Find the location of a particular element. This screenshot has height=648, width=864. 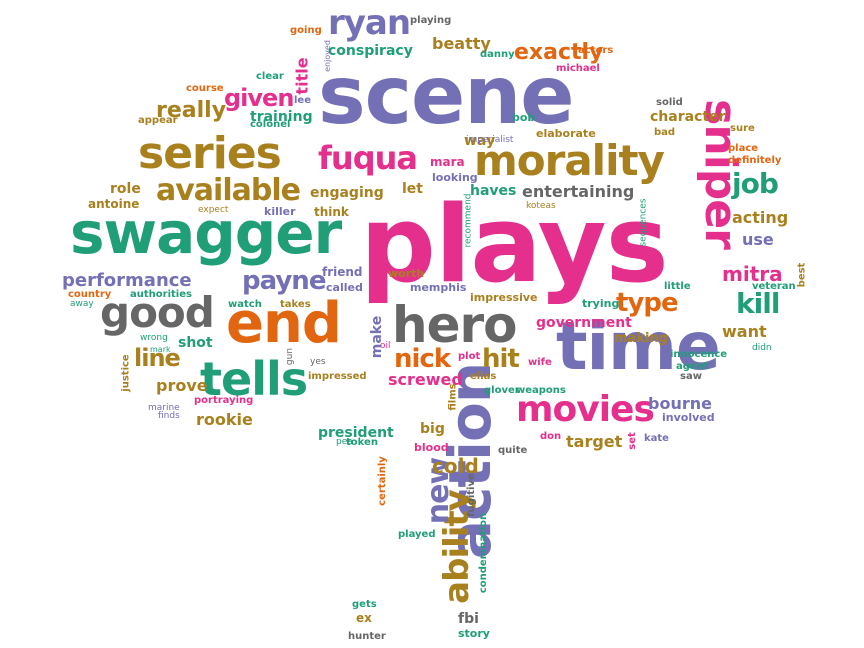

word-elias: elias is located at coordinates (483, 376).